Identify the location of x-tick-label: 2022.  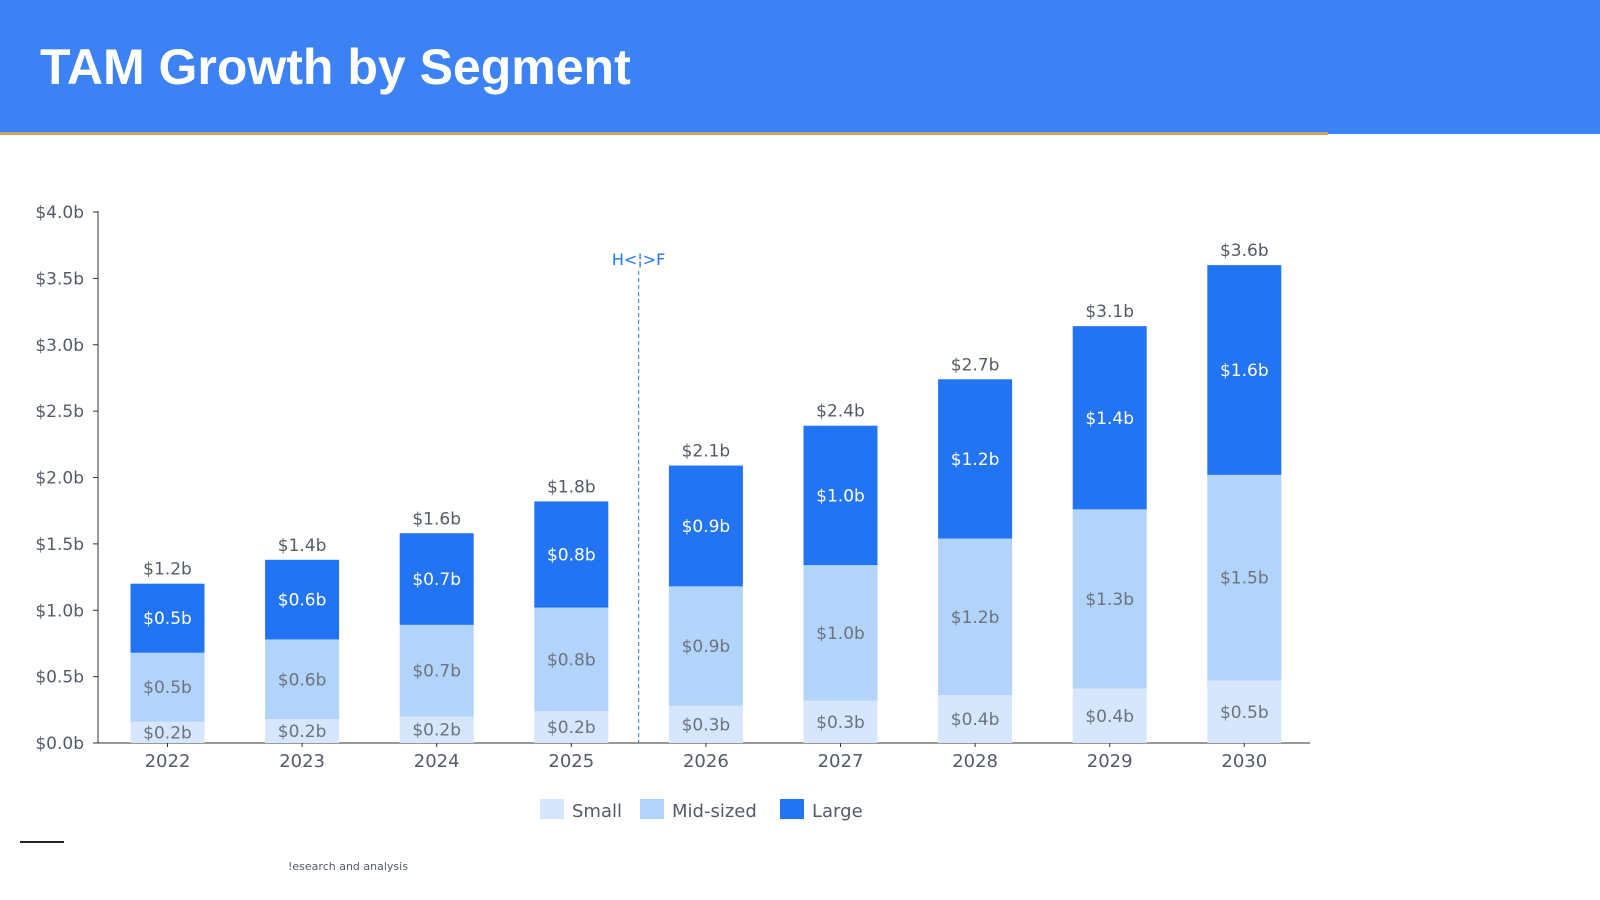
(168, 761).